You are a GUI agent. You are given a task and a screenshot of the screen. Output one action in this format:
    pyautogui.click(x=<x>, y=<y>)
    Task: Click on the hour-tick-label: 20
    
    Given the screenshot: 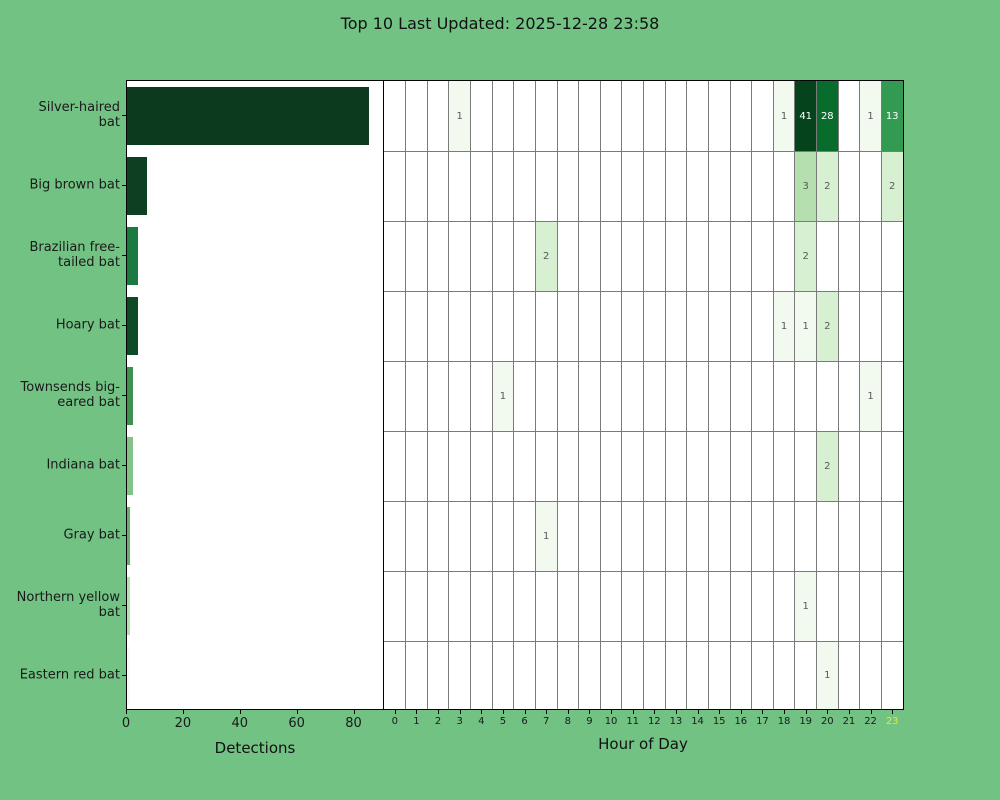 What is the action you would take?
    pyautogui.click(x=827, y=721)
    